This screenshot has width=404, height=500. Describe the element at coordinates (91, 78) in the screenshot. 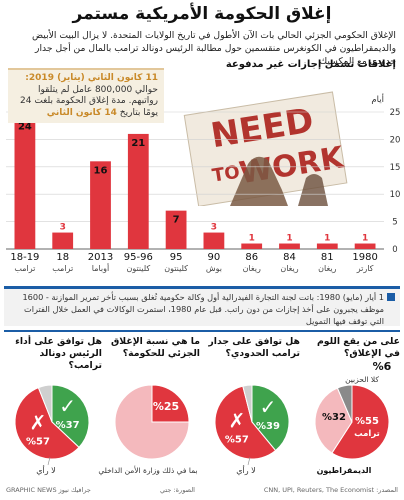

I see `callout-date: 11 كانون الثاني (يناير) 2019:` at that location.